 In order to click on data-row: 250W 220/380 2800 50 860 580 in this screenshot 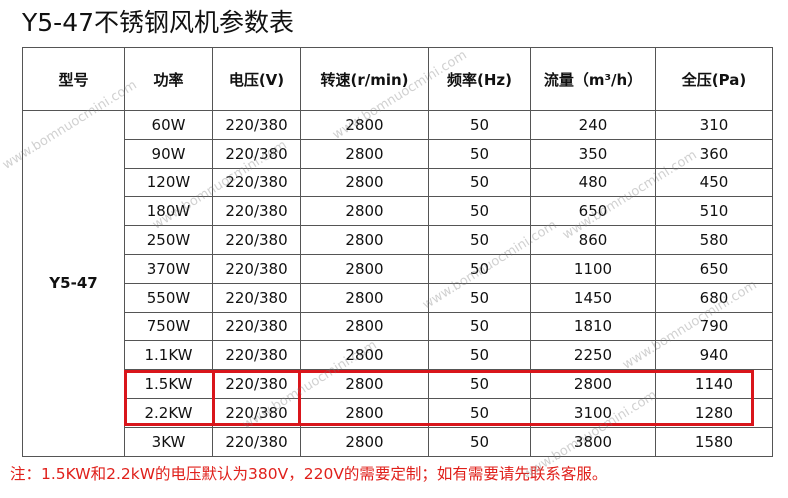, I will do `click(398, 240)`.